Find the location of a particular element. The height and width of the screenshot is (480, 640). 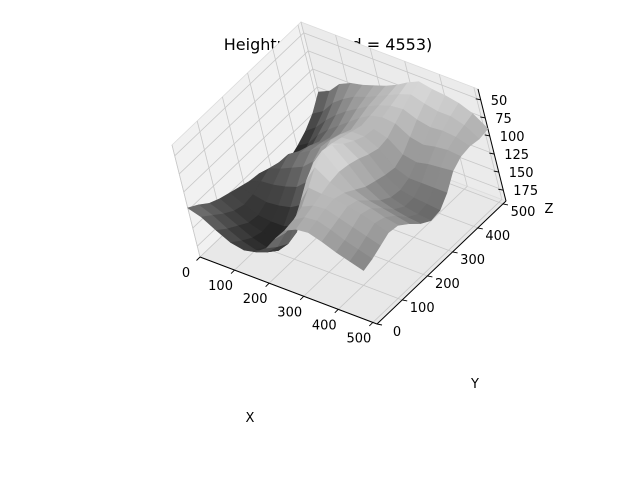

y-tick-label: 200 is located at coordinates (447, 284).